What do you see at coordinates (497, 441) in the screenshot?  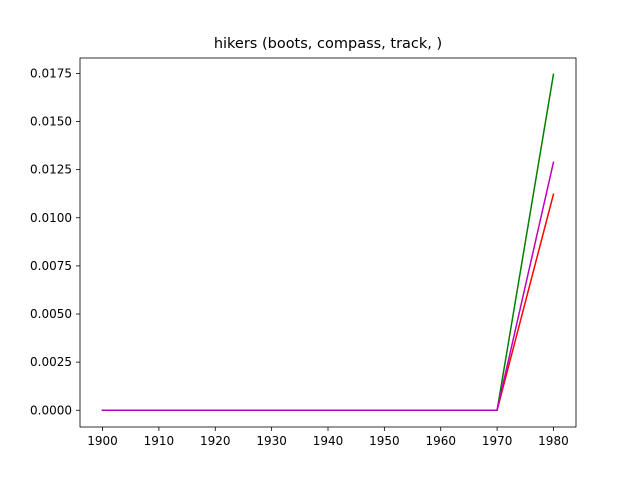 I see `x-tick-label: 1970` at bounding box center [497, 441].